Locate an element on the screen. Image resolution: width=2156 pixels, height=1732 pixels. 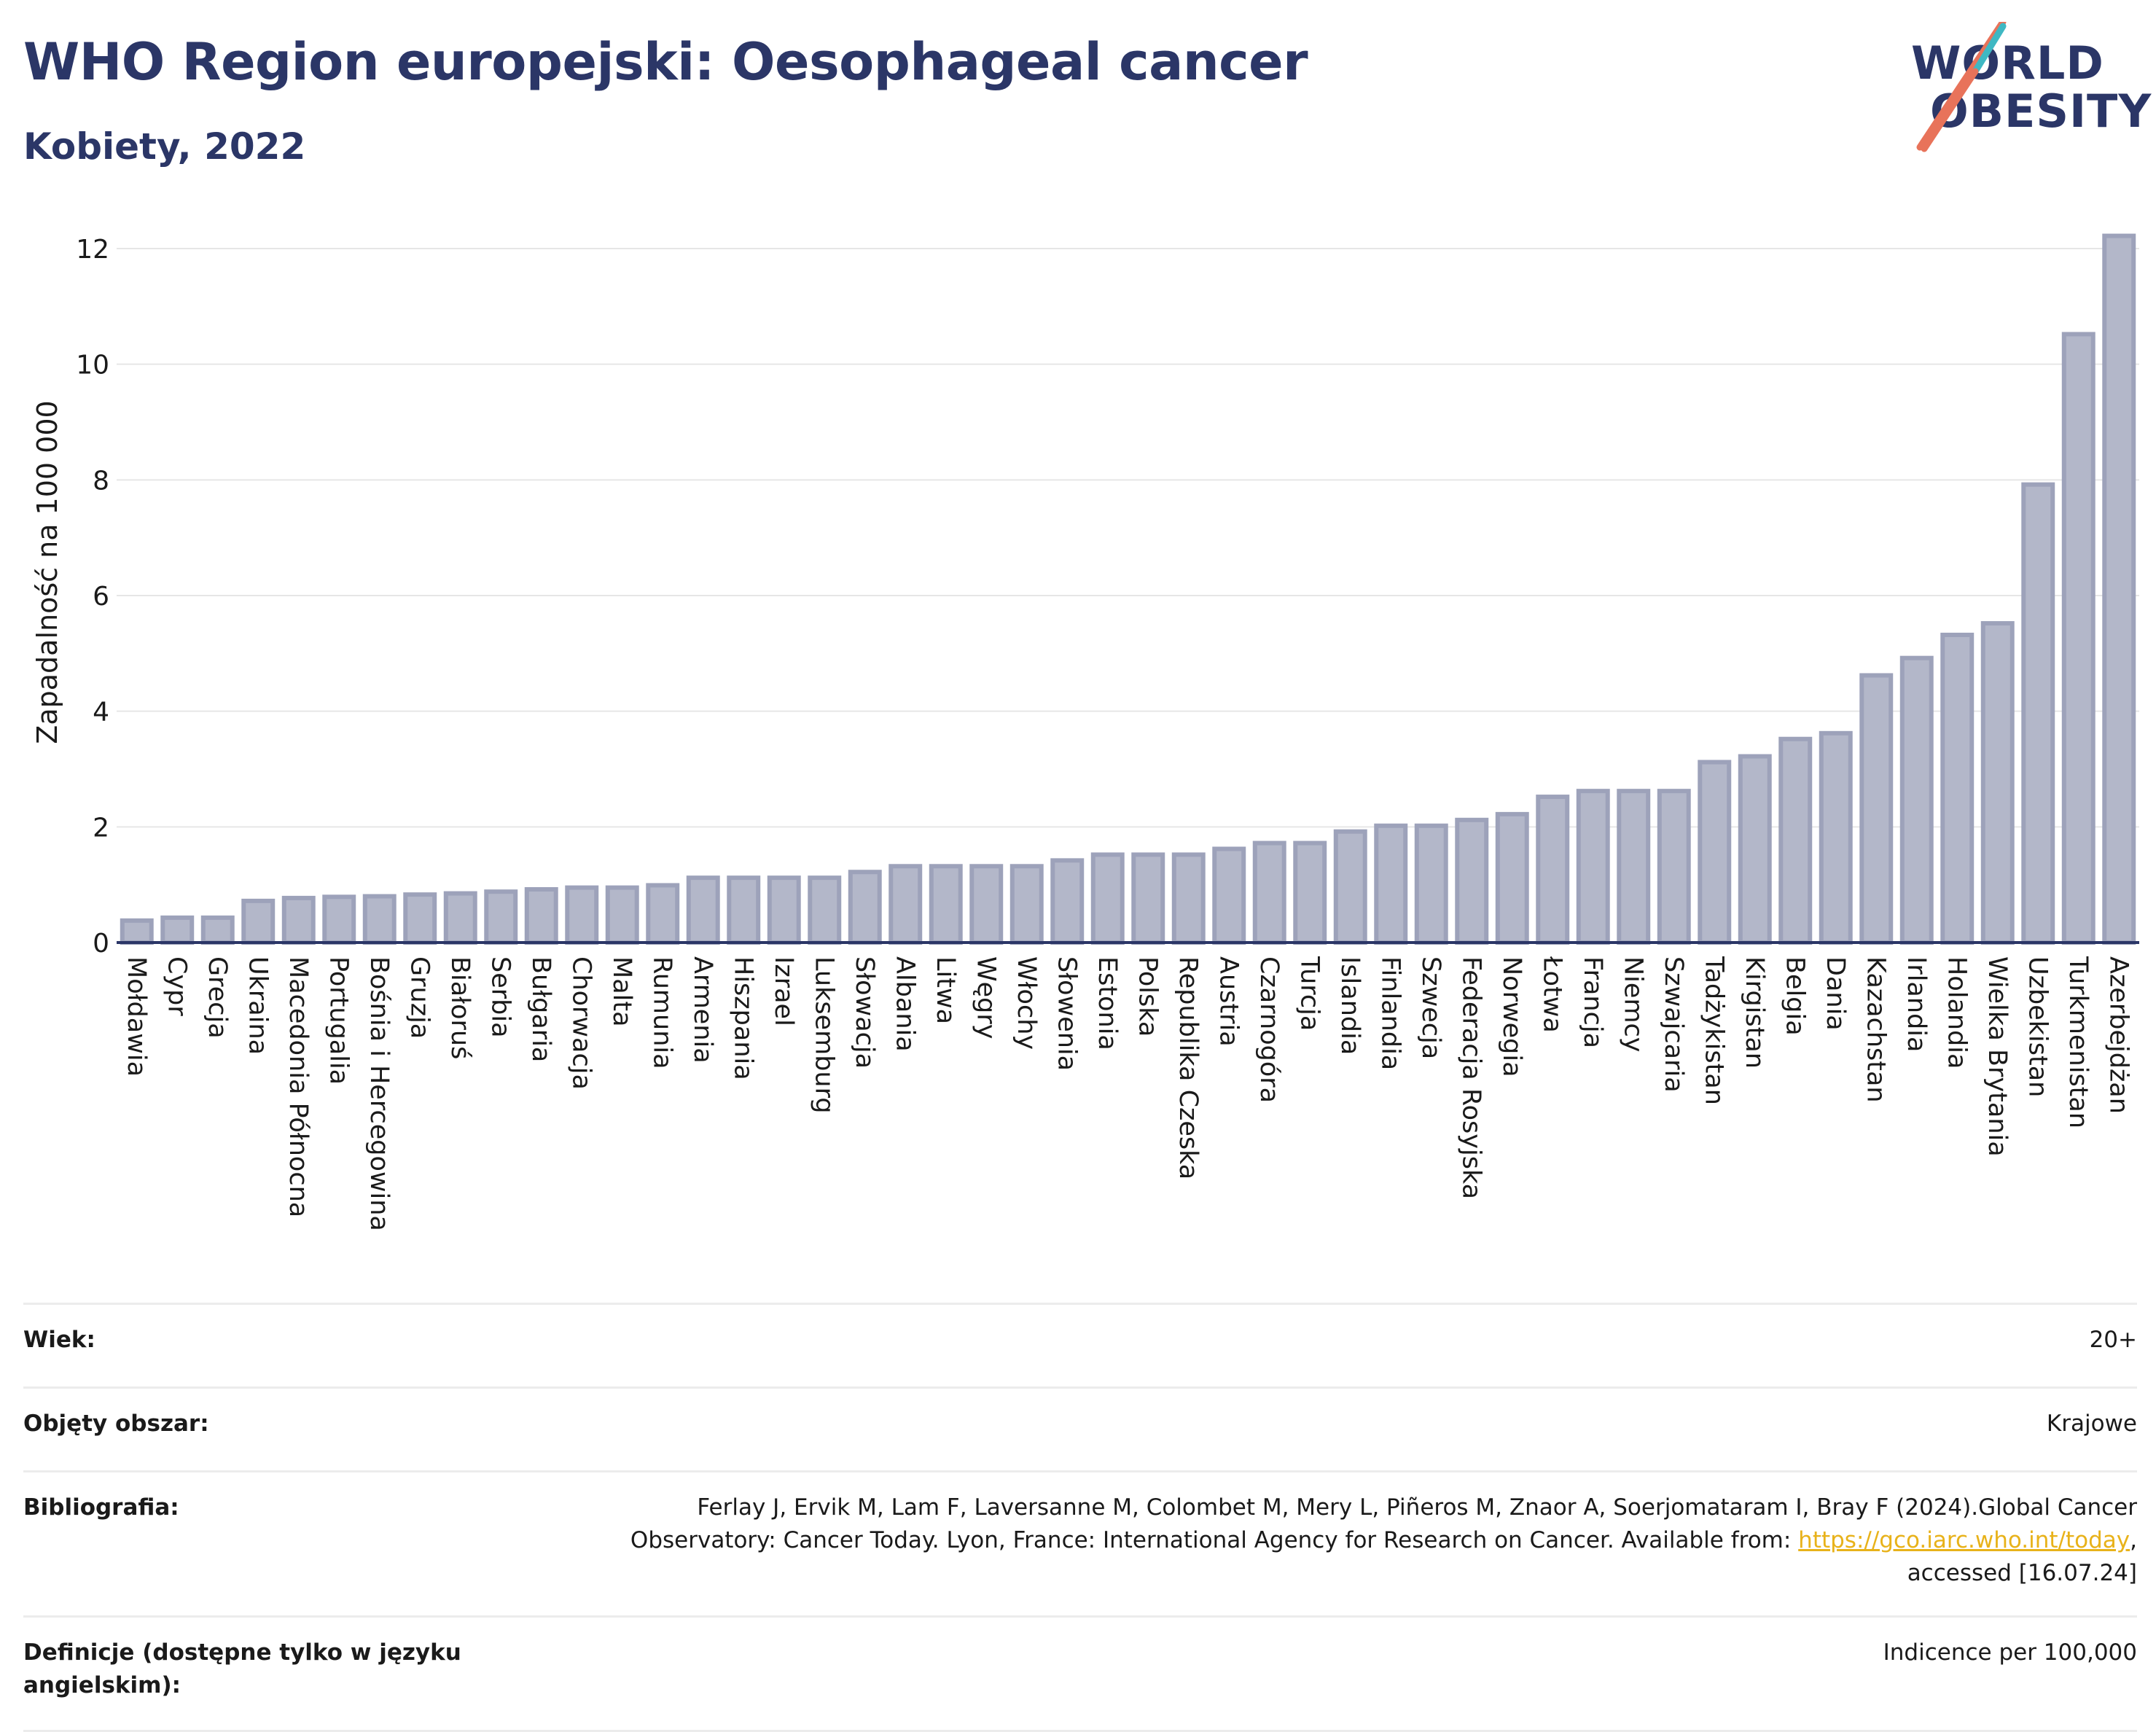
age-label: Wiek: is located at coordinates (59, 1340).